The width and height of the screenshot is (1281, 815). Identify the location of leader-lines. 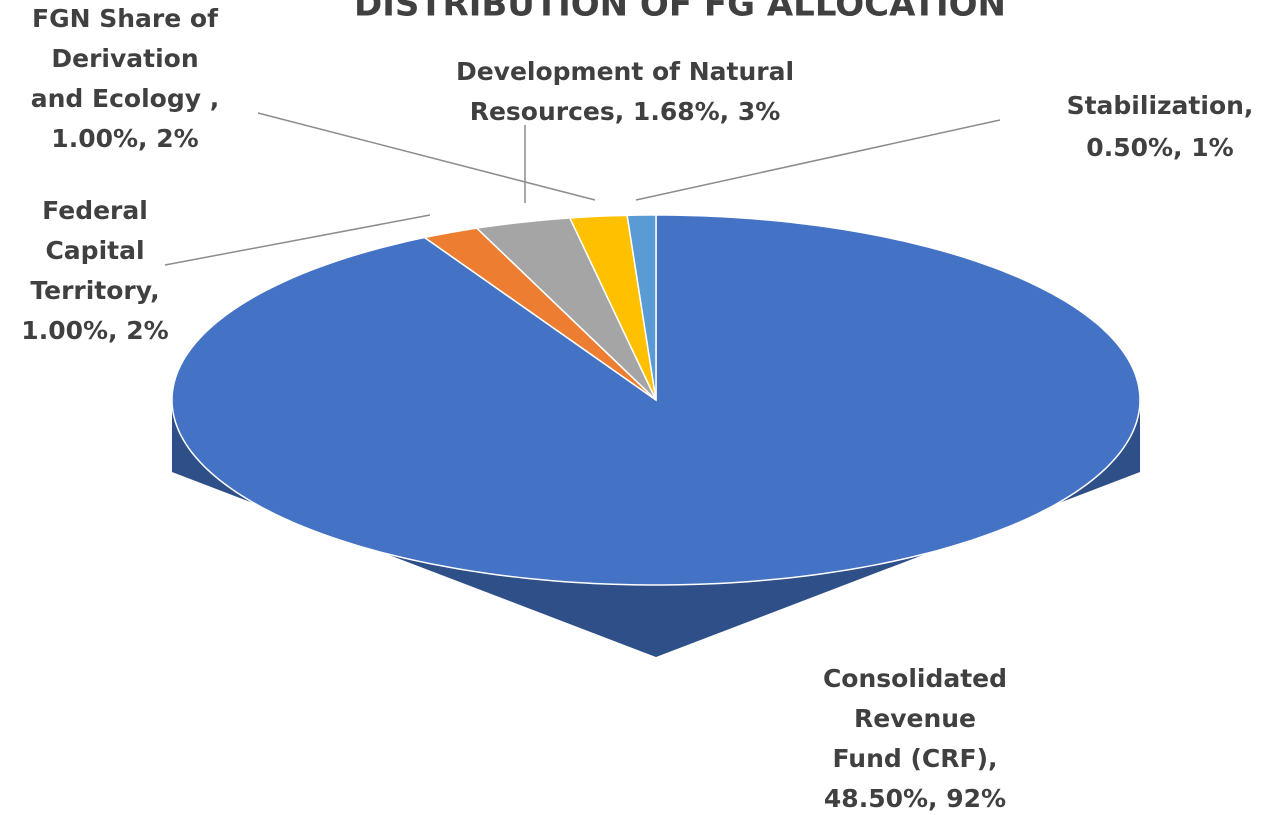
(582, 189).